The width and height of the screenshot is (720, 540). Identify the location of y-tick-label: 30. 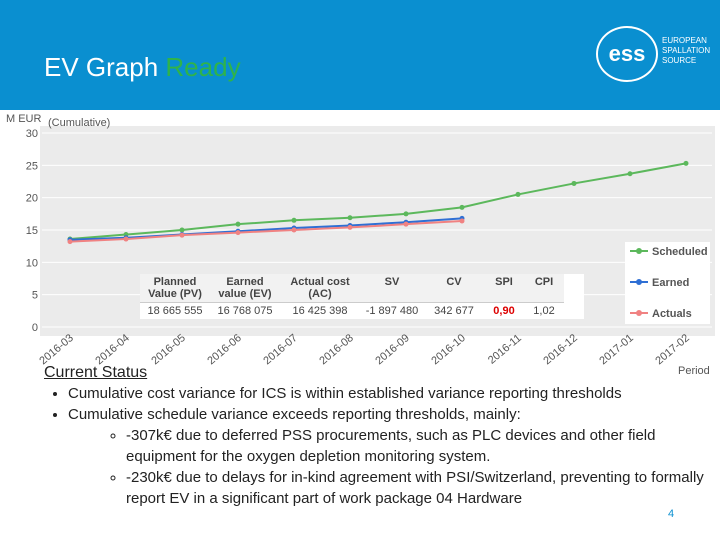
(32, 134).